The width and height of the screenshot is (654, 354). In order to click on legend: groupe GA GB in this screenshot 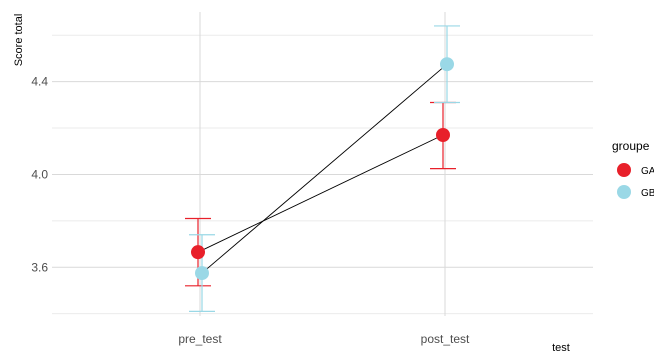, I will do `click(633, 169)`.